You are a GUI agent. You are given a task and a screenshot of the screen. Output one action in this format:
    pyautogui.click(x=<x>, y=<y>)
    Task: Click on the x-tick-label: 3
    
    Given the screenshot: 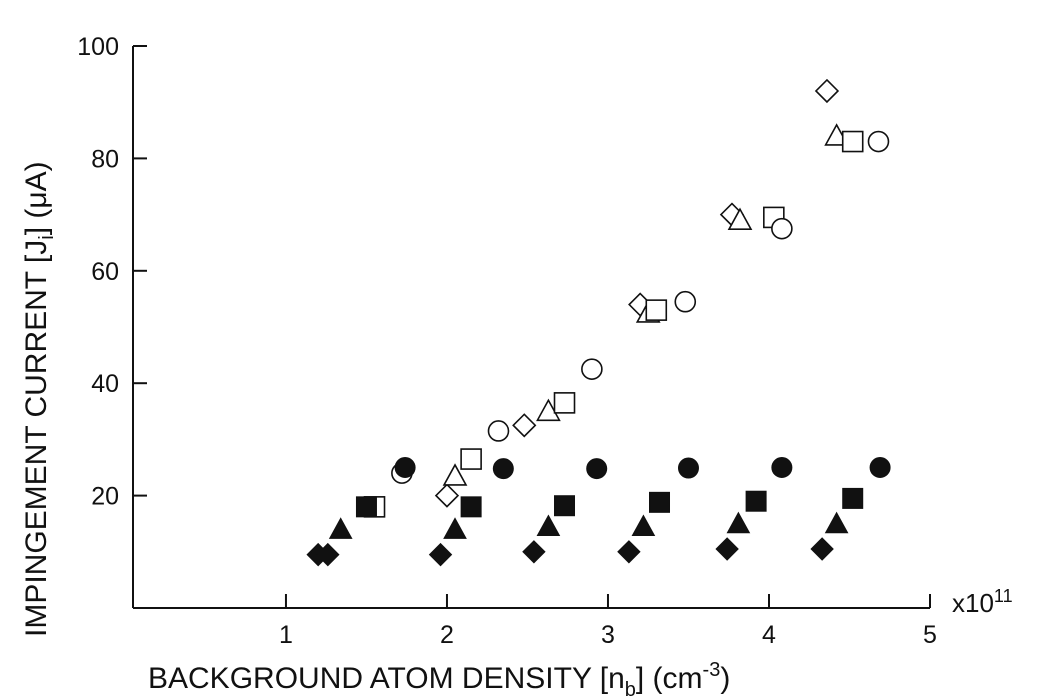 What is the action you would take?
    pyautogui.click(x=608, y=635)
    